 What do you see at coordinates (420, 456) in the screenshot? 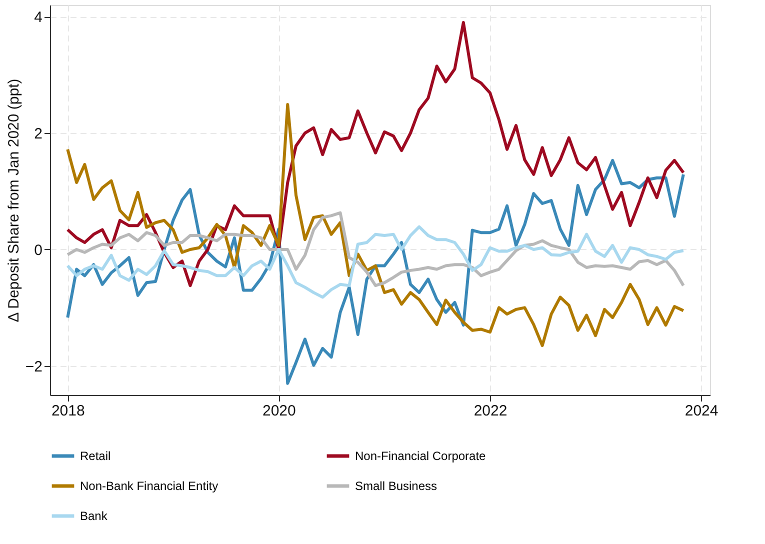
I see `legend-label: Non-Financial Corporate` at bounding box center [420, 456].